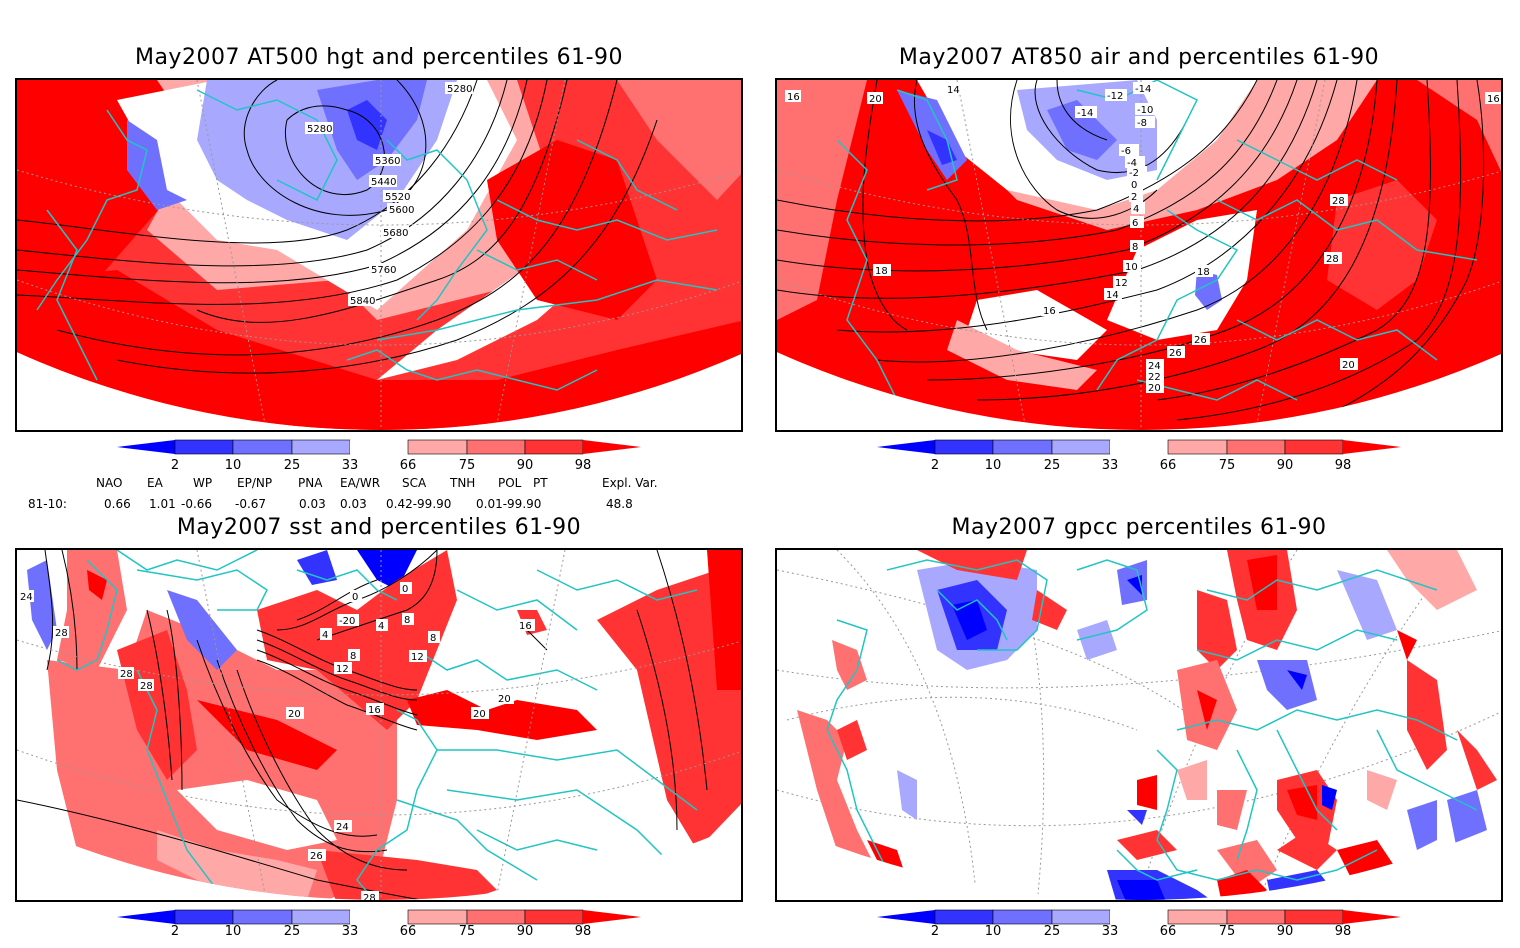 The width and height of the screenshot is (1520, 948). I want to click on contour-label: 6, so click(1137, 222).